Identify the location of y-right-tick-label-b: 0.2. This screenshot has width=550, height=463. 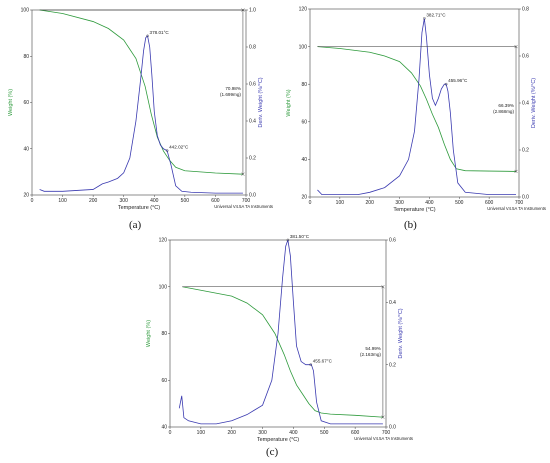
(525, 151).